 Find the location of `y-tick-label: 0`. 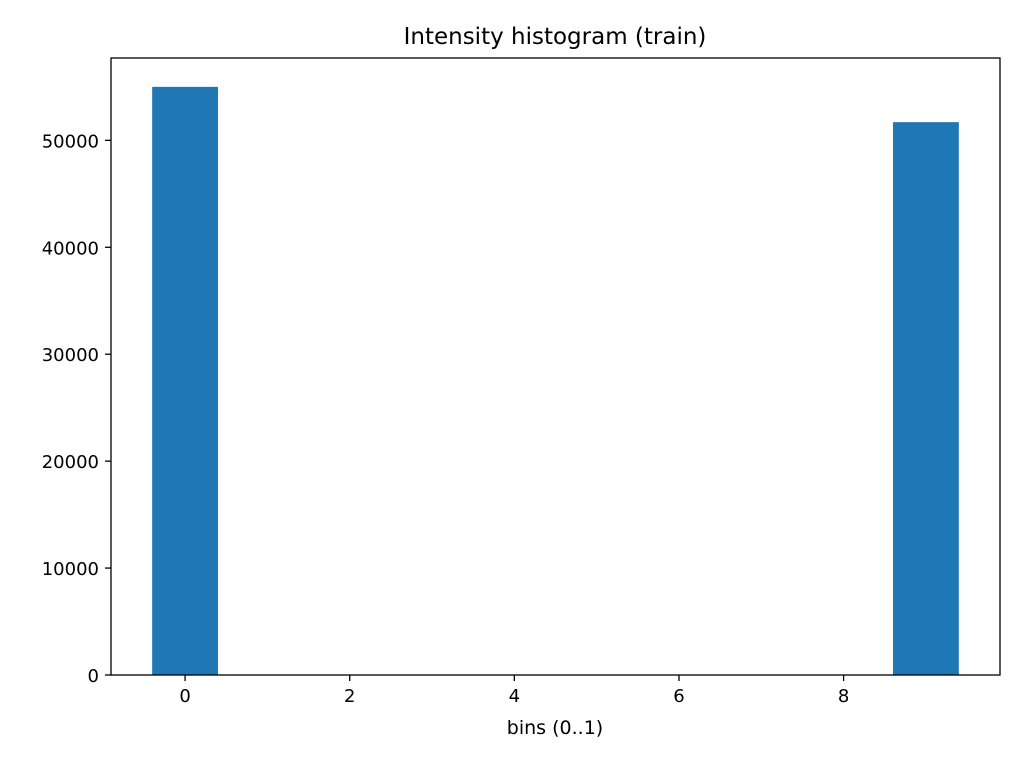

y-tick-label: 0 is located at coordinates (93, 676).